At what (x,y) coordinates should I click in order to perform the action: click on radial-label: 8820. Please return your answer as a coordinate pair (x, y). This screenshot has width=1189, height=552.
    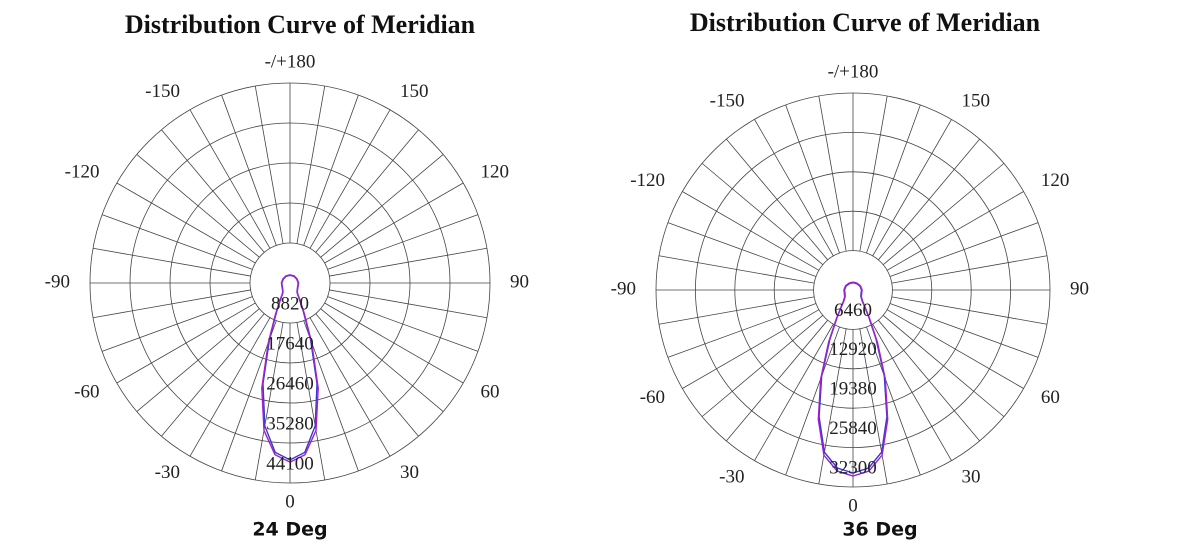
    Looking at the image, I should click on (290, 303).